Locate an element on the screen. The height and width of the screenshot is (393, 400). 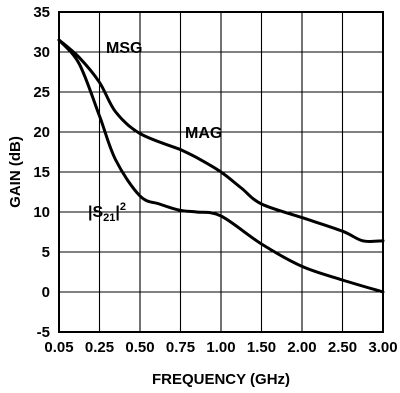
y-tick-label: 20 is located at coordinates (41, 132).